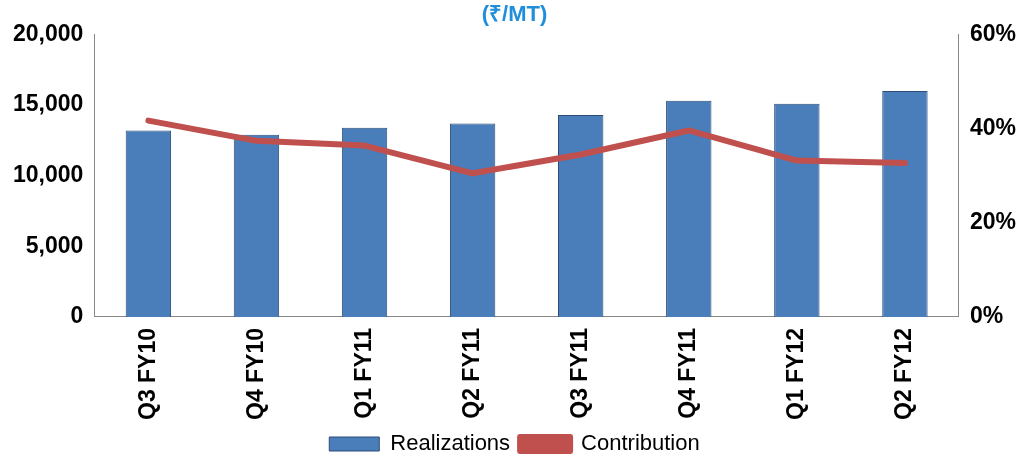  What do you see at coordinates (450, 443) in the screenshot?
I see `legend-label: Realizations` at bounding box center [450, 443].